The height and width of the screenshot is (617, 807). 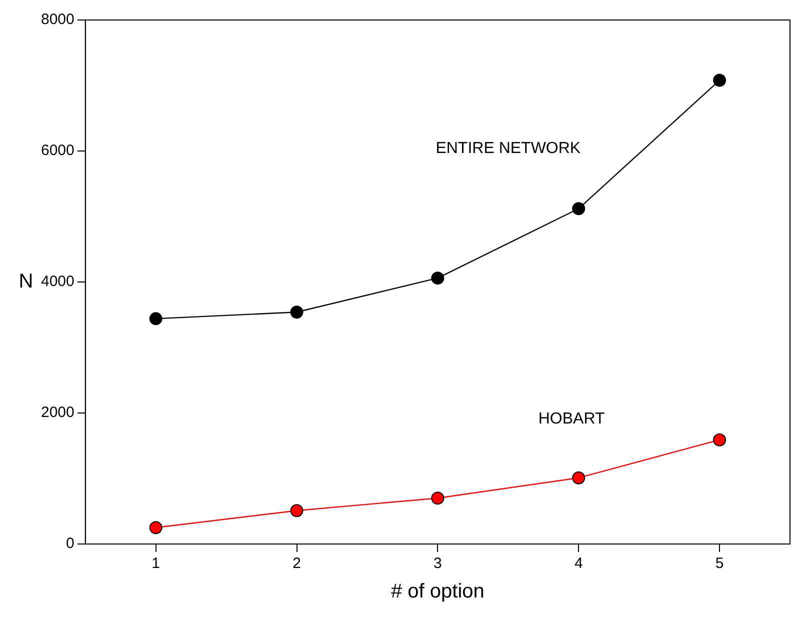 What do you see at coordinates (438, 563) in the screenshot?
I see `x-tick-label: 3` at bounding box center [438, 563].